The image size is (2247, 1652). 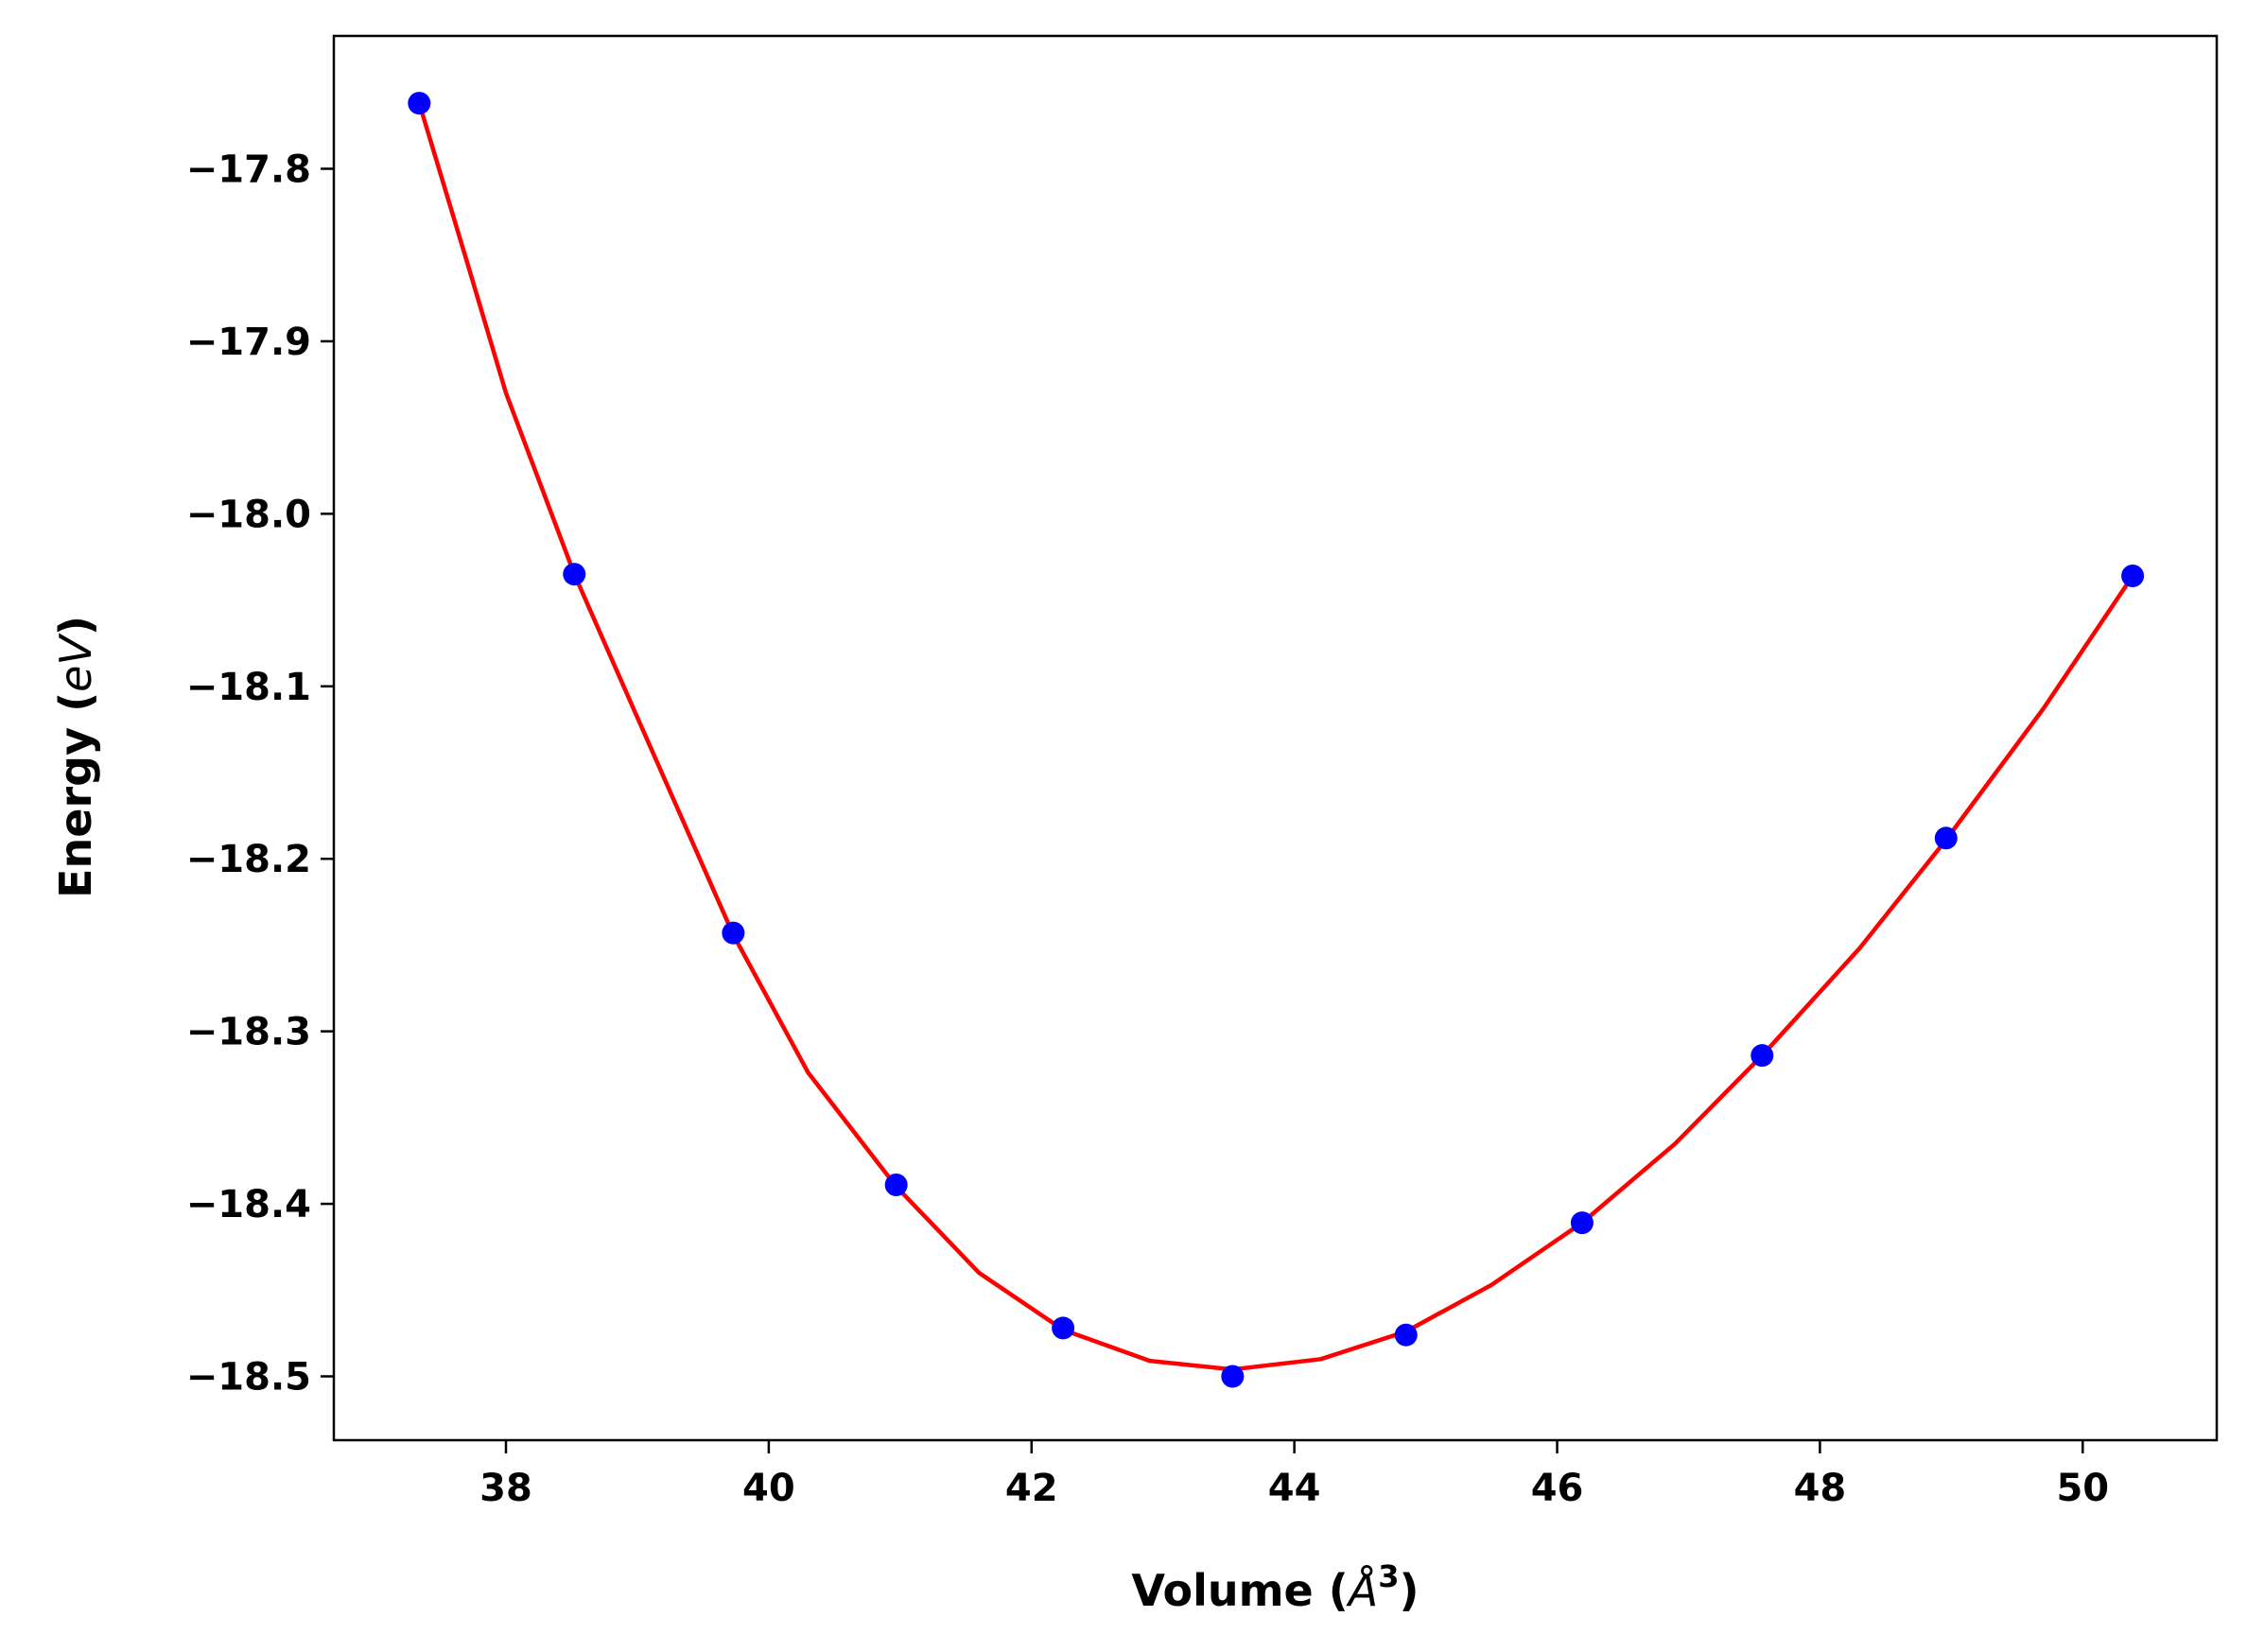 What do you see at coordinates (1275, 1587) in the screenshot?
I see `x-axis-label: Volume (Å3)` at bounding box center [1275, 1587].